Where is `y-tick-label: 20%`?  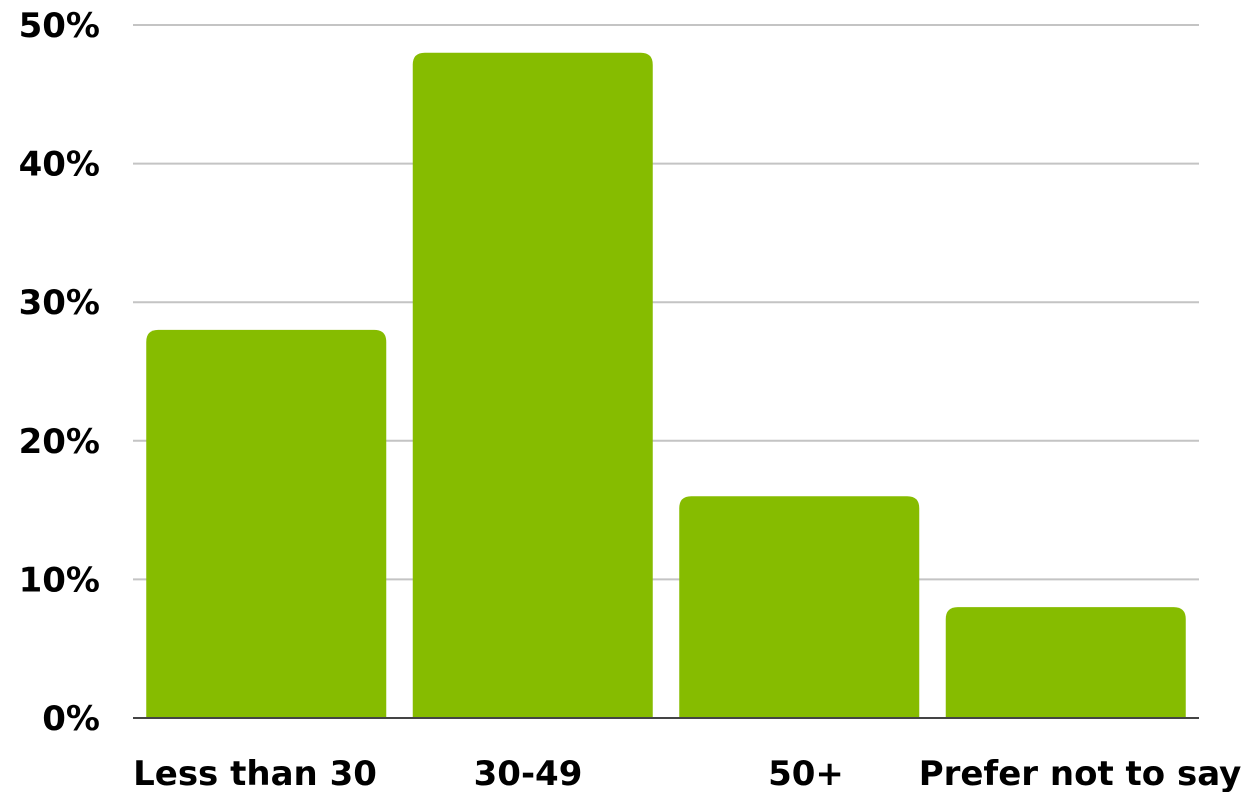
y-tick-label: 20% is located at coordinates (59, 442).